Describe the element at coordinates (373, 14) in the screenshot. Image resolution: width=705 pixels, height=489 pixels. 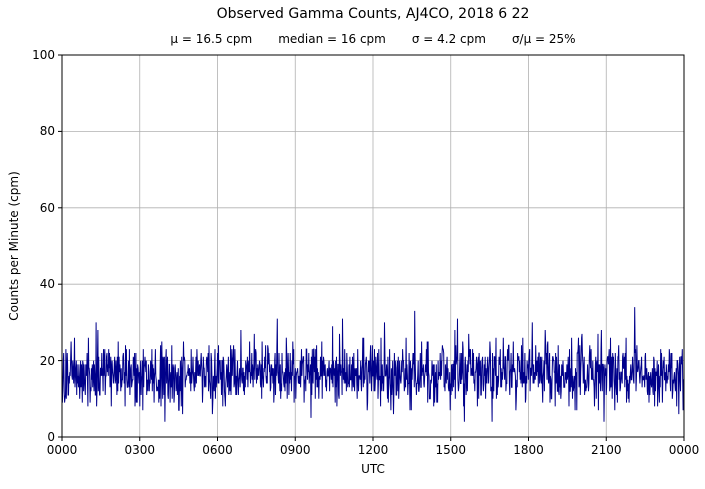
I see `chart-title: Observed Gamma Counts, AJ4CO, 2018 6 22` at that location.